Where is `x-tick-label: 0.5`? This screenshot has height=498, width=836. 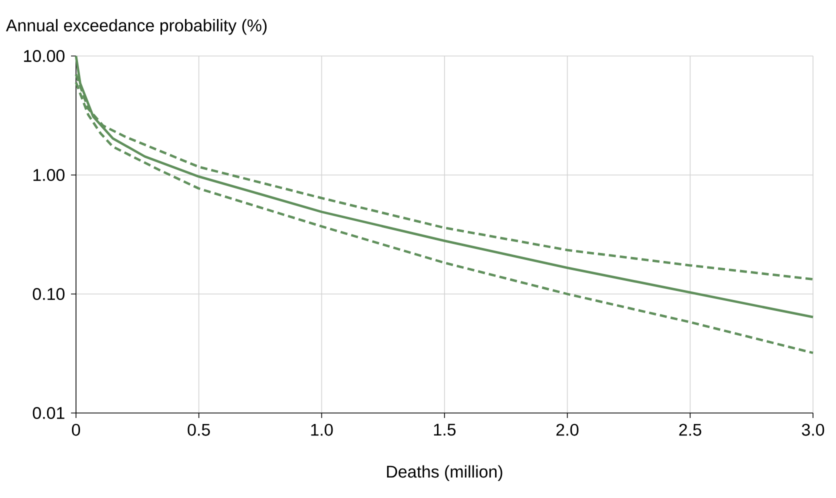
x-tick-label: 0.5 is located at coordinates (199, 430).